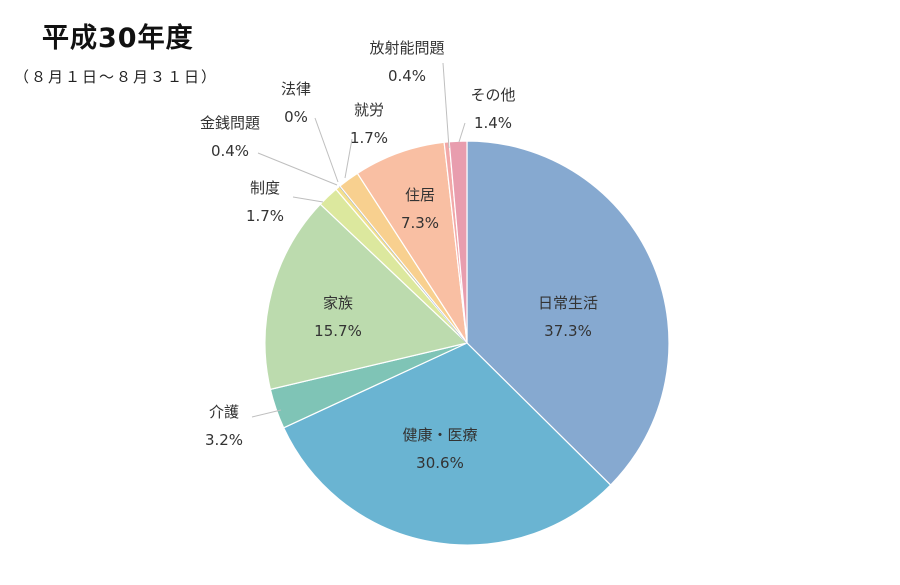 This screenshot has width=900, height=585. Describe the element at coordinates (568, 303) in the screenshot. I see `slice-label-name-1: 日常生活` at that location.